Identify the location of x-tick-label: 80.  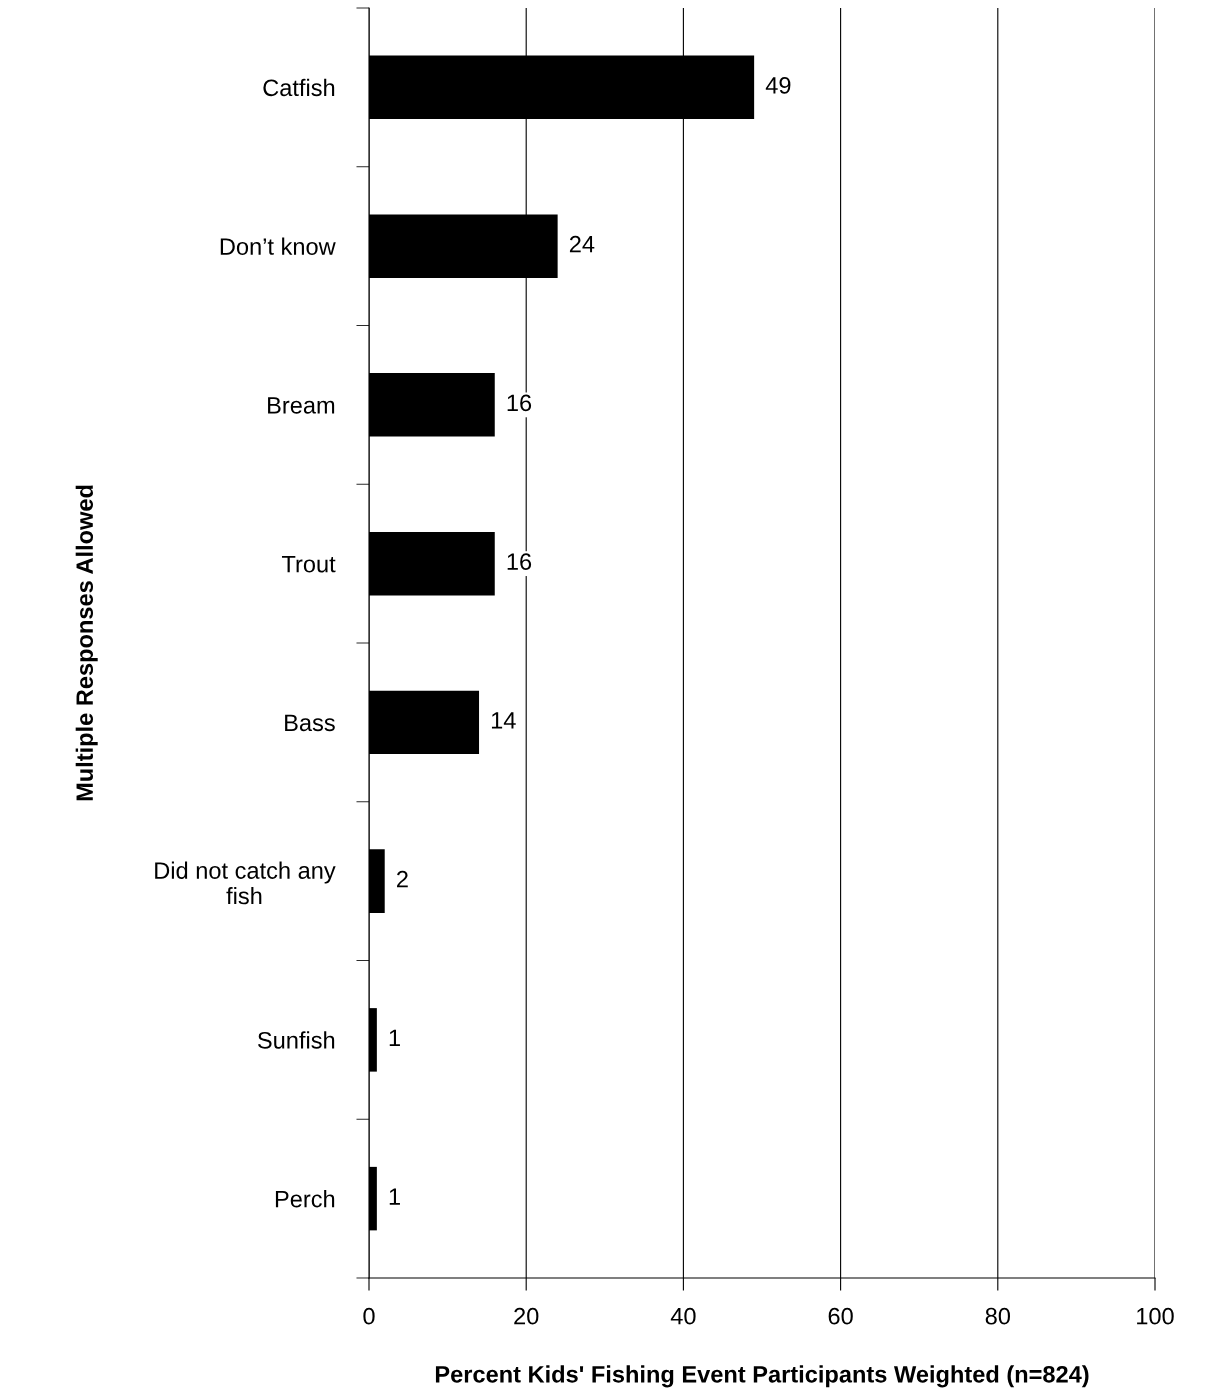
(998, 1316).